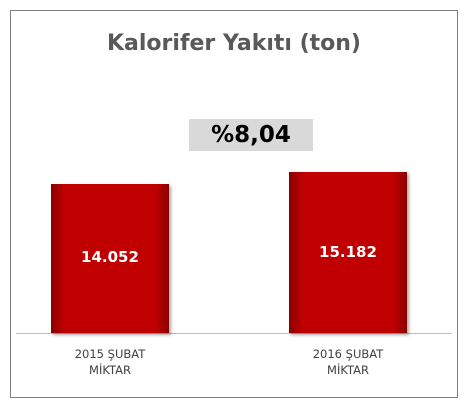 Image resolution: width=468 pixels, height=405 pixels. I want to click on value-label: 14.052, so click(110, 257).